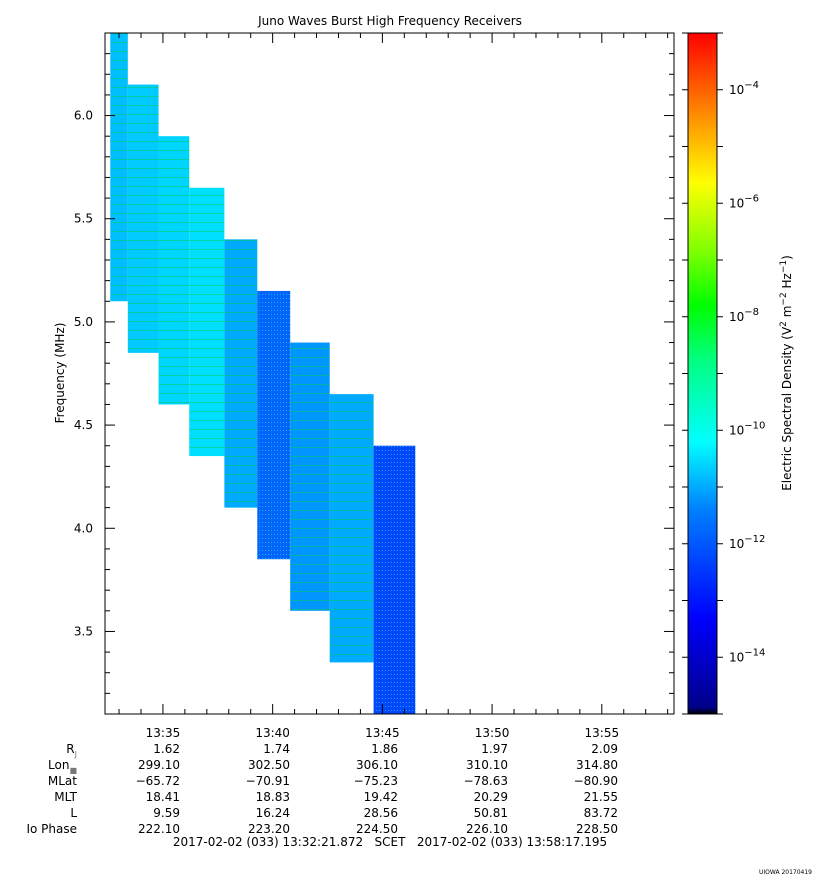 The image size is (815, 880). I want to click on ephemeris-value: 16.24, so click(273, 813).